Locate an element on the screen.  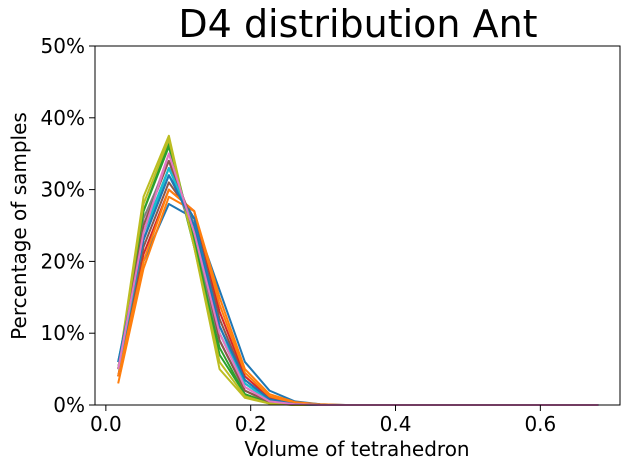
x-tick-label: 0.2 is located at coordinates (251, 424).